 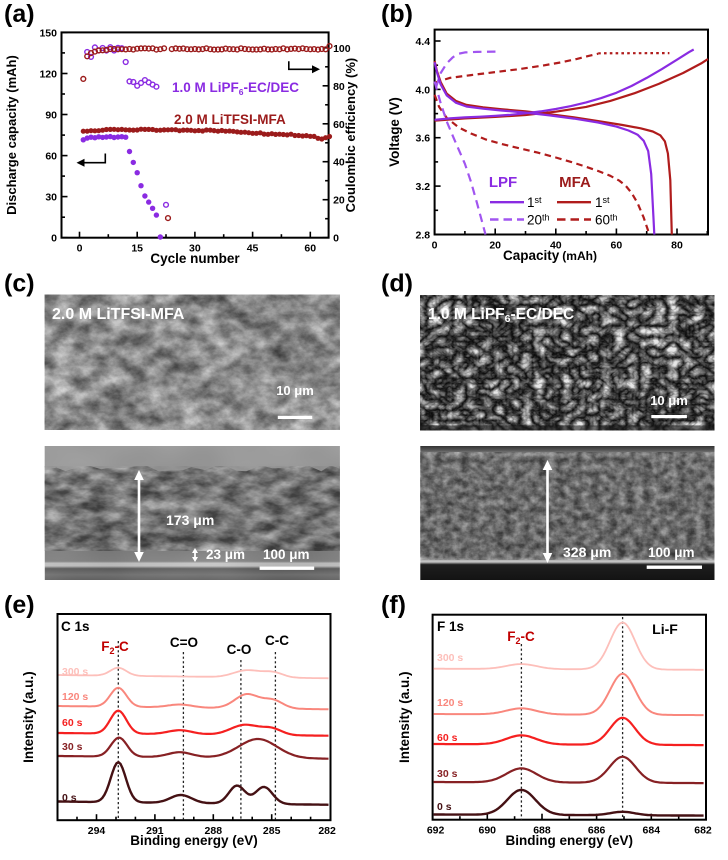 What do you see at coordinates (503, 182) in the screenshot?
I see `svg-text: LPF` at bounding box center [503, 182].